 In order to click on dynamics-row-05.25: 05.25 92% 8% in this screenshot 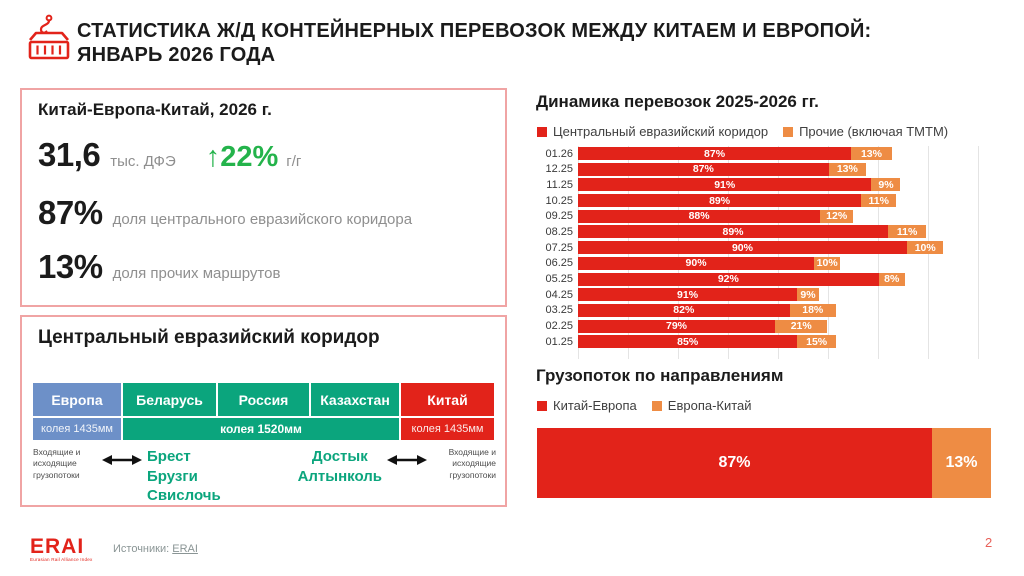, I will do `click(771, 279)`.